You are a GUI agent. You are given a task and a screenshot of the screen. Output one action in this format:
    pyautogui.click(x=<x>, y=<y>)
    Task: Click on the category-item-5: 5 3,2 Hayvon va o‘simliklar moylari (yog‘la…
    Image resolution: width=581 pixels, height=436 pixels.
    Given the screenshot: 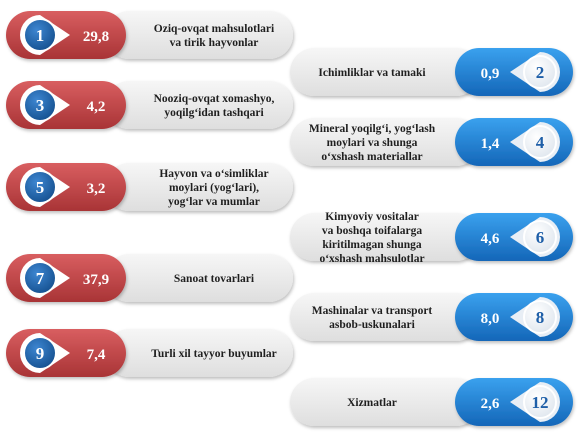 What is the action you would take?
    pyautogui.click(x=149, y=187)
    